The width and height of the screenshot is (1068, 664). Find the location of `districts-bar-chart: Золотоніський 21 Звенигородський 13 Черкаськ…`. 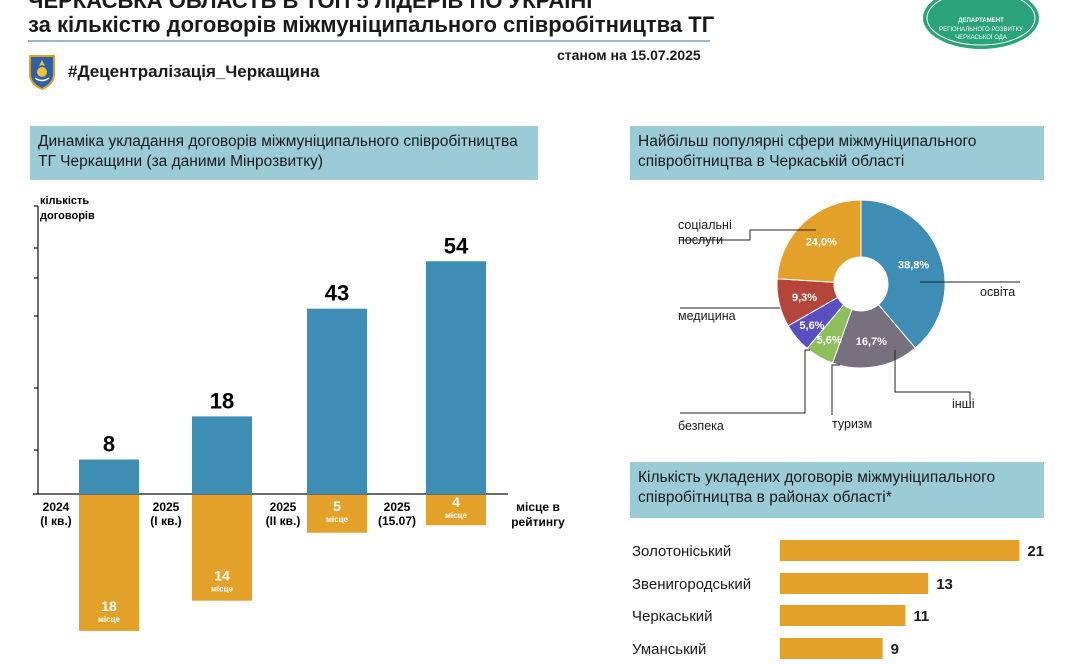

districts-bar-chart: Золотоніський 21 Звенигородський 13 Черкаськ… is located at coordinates (838, 599).